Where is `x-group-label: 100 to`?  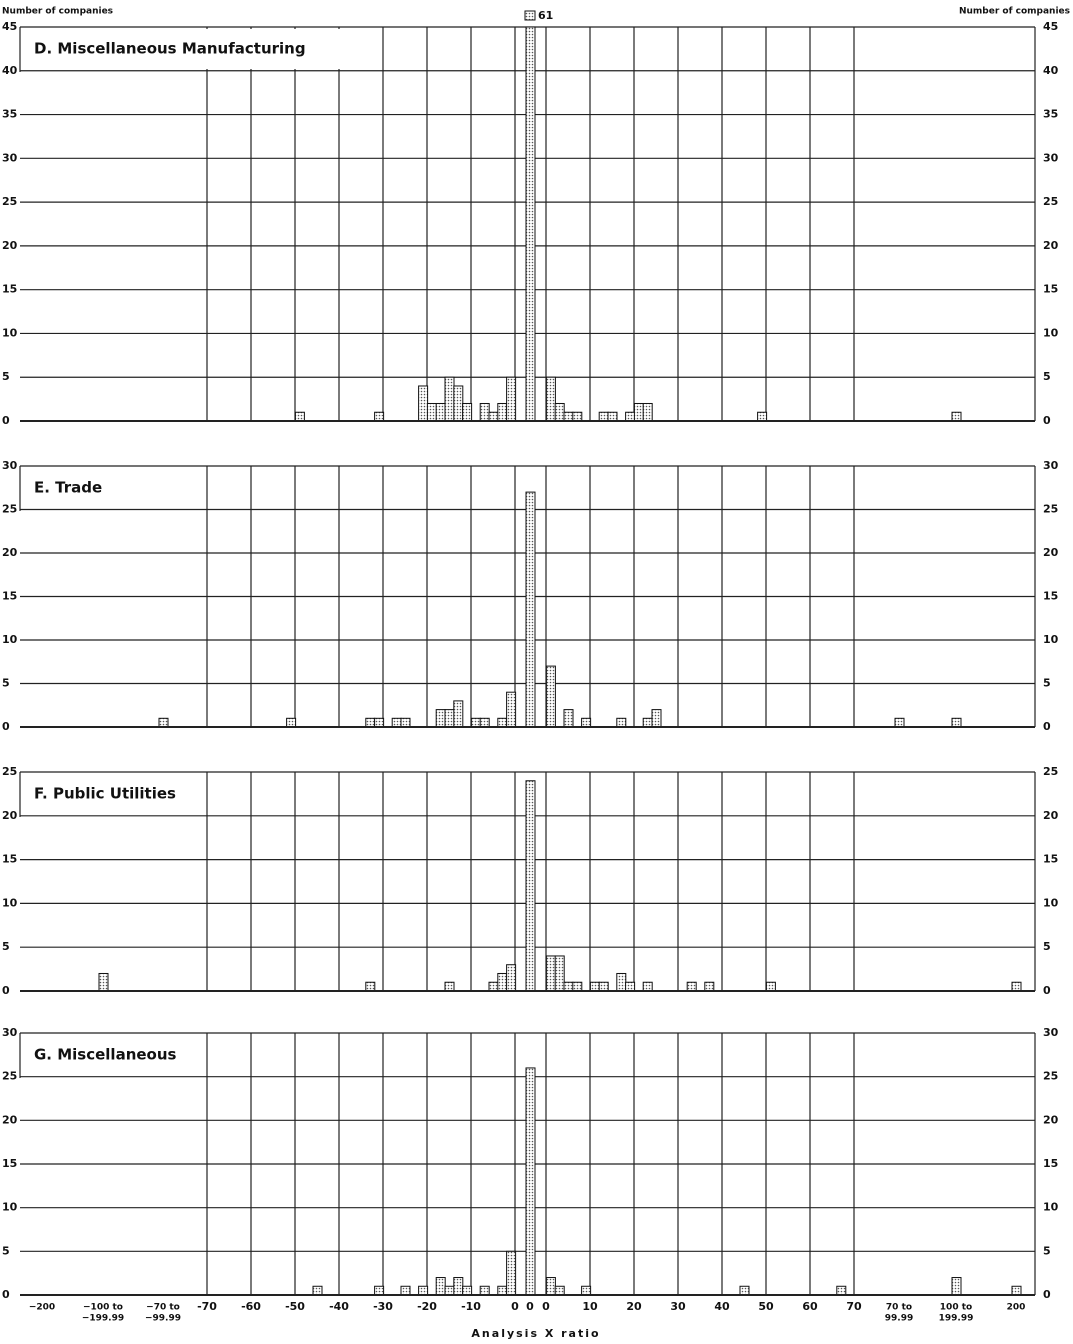
x-group-label: 100 to is located at coordinates (956, 1308).